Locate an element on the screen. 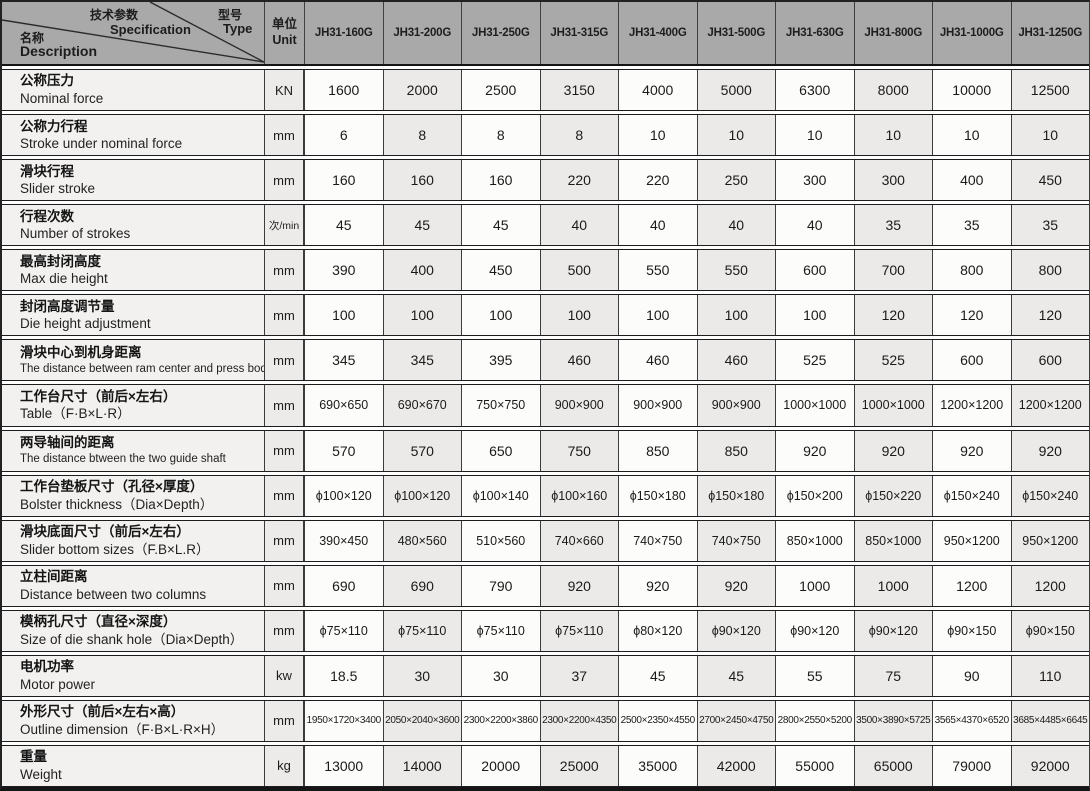 Image resolution: width=1090 pixels, height=791 pixels. unit-value: 次/min is located at coordinates (284, 225).